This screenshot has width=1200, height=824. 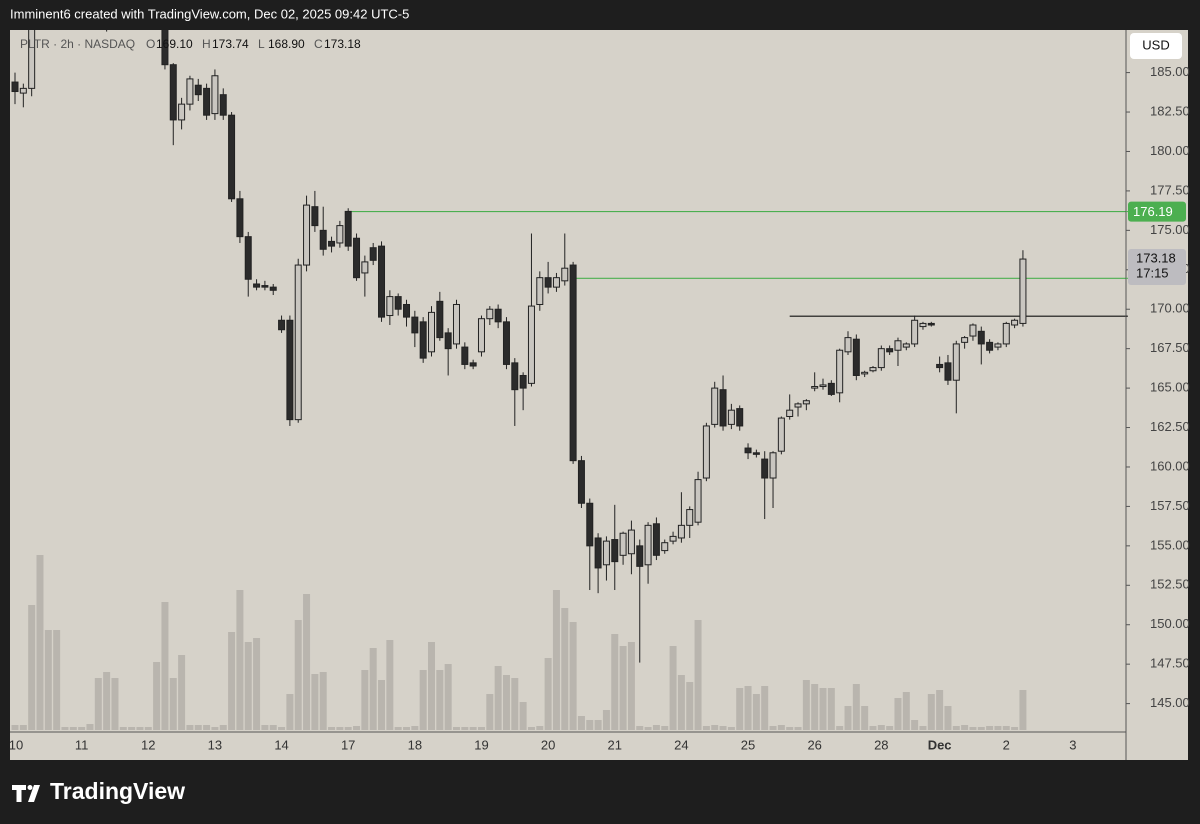 What do you see at coordinates (1170, 702) in the screenshot?
I see `y-tick-label: 145.00` at bounding box center [1170, 702].